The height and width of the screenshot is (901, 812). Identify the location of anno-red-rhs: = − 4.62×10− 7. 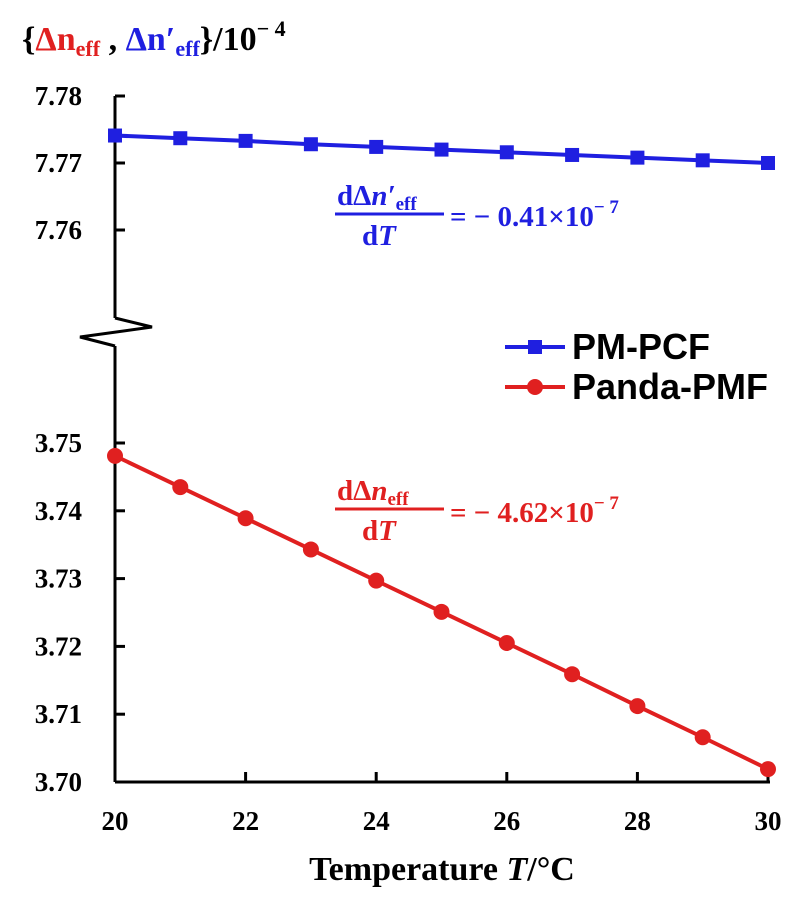
(534, 511).